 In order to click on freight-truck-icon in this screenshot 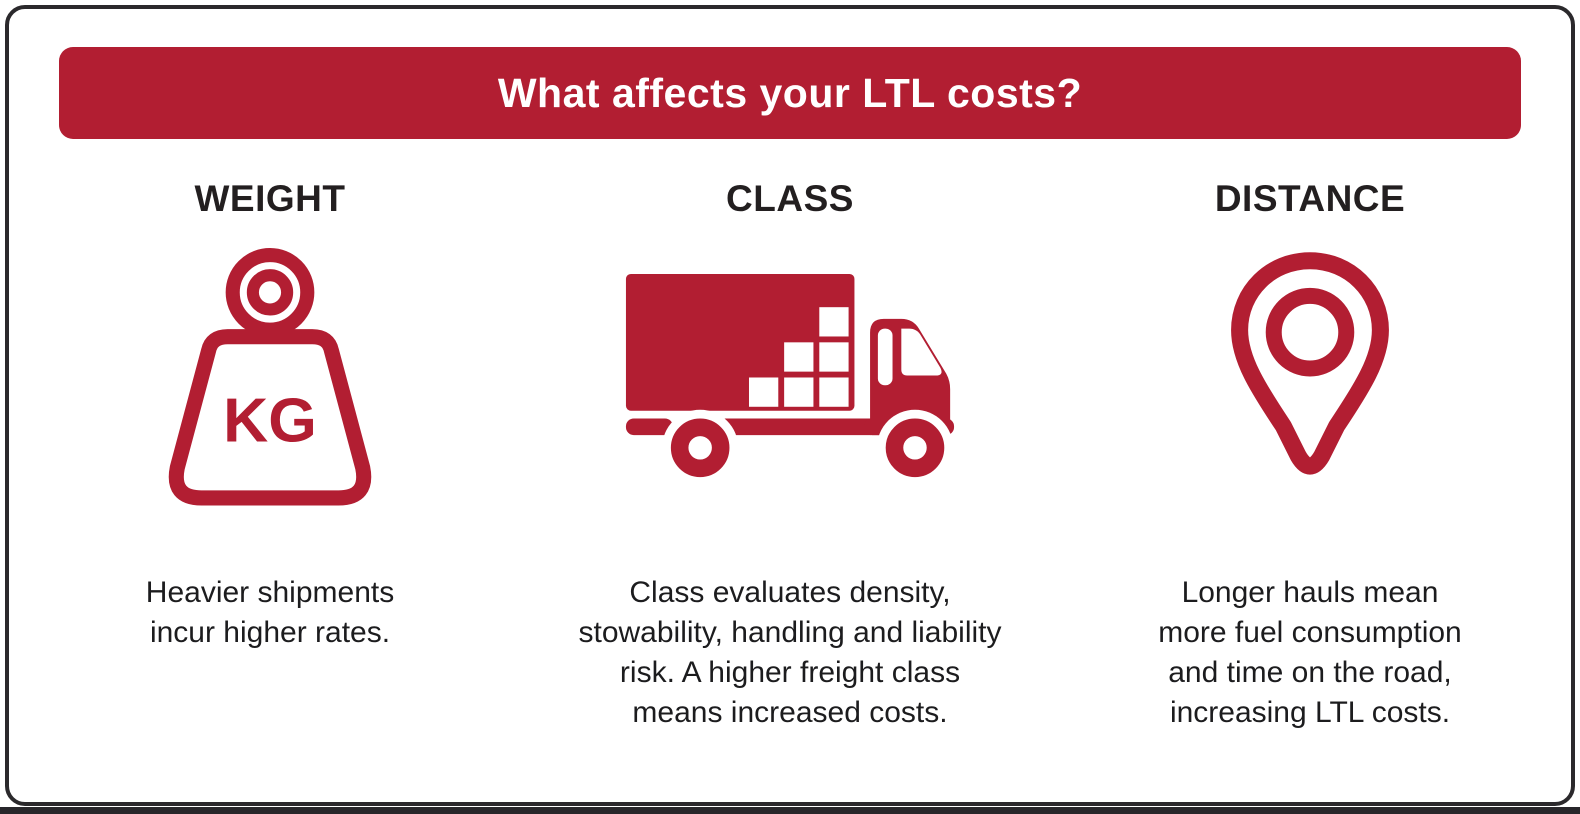, I will do `click(790, 378)`.